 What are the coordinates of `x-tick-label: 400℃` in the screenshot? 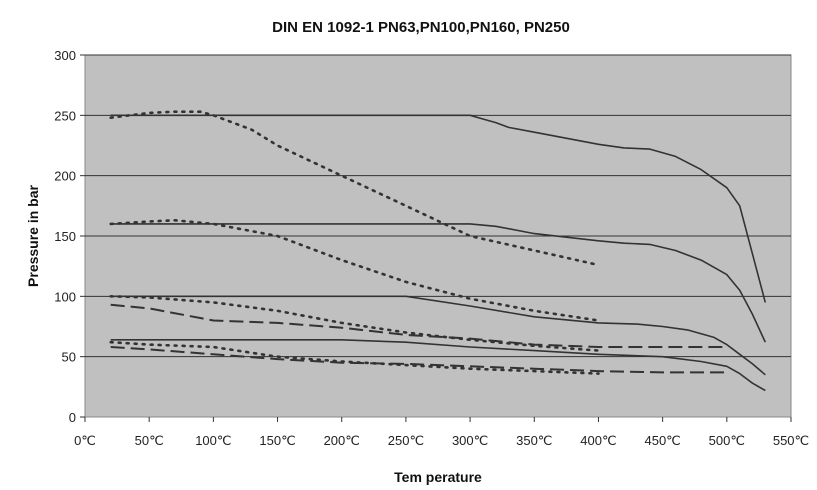 It's located at (598, 440).